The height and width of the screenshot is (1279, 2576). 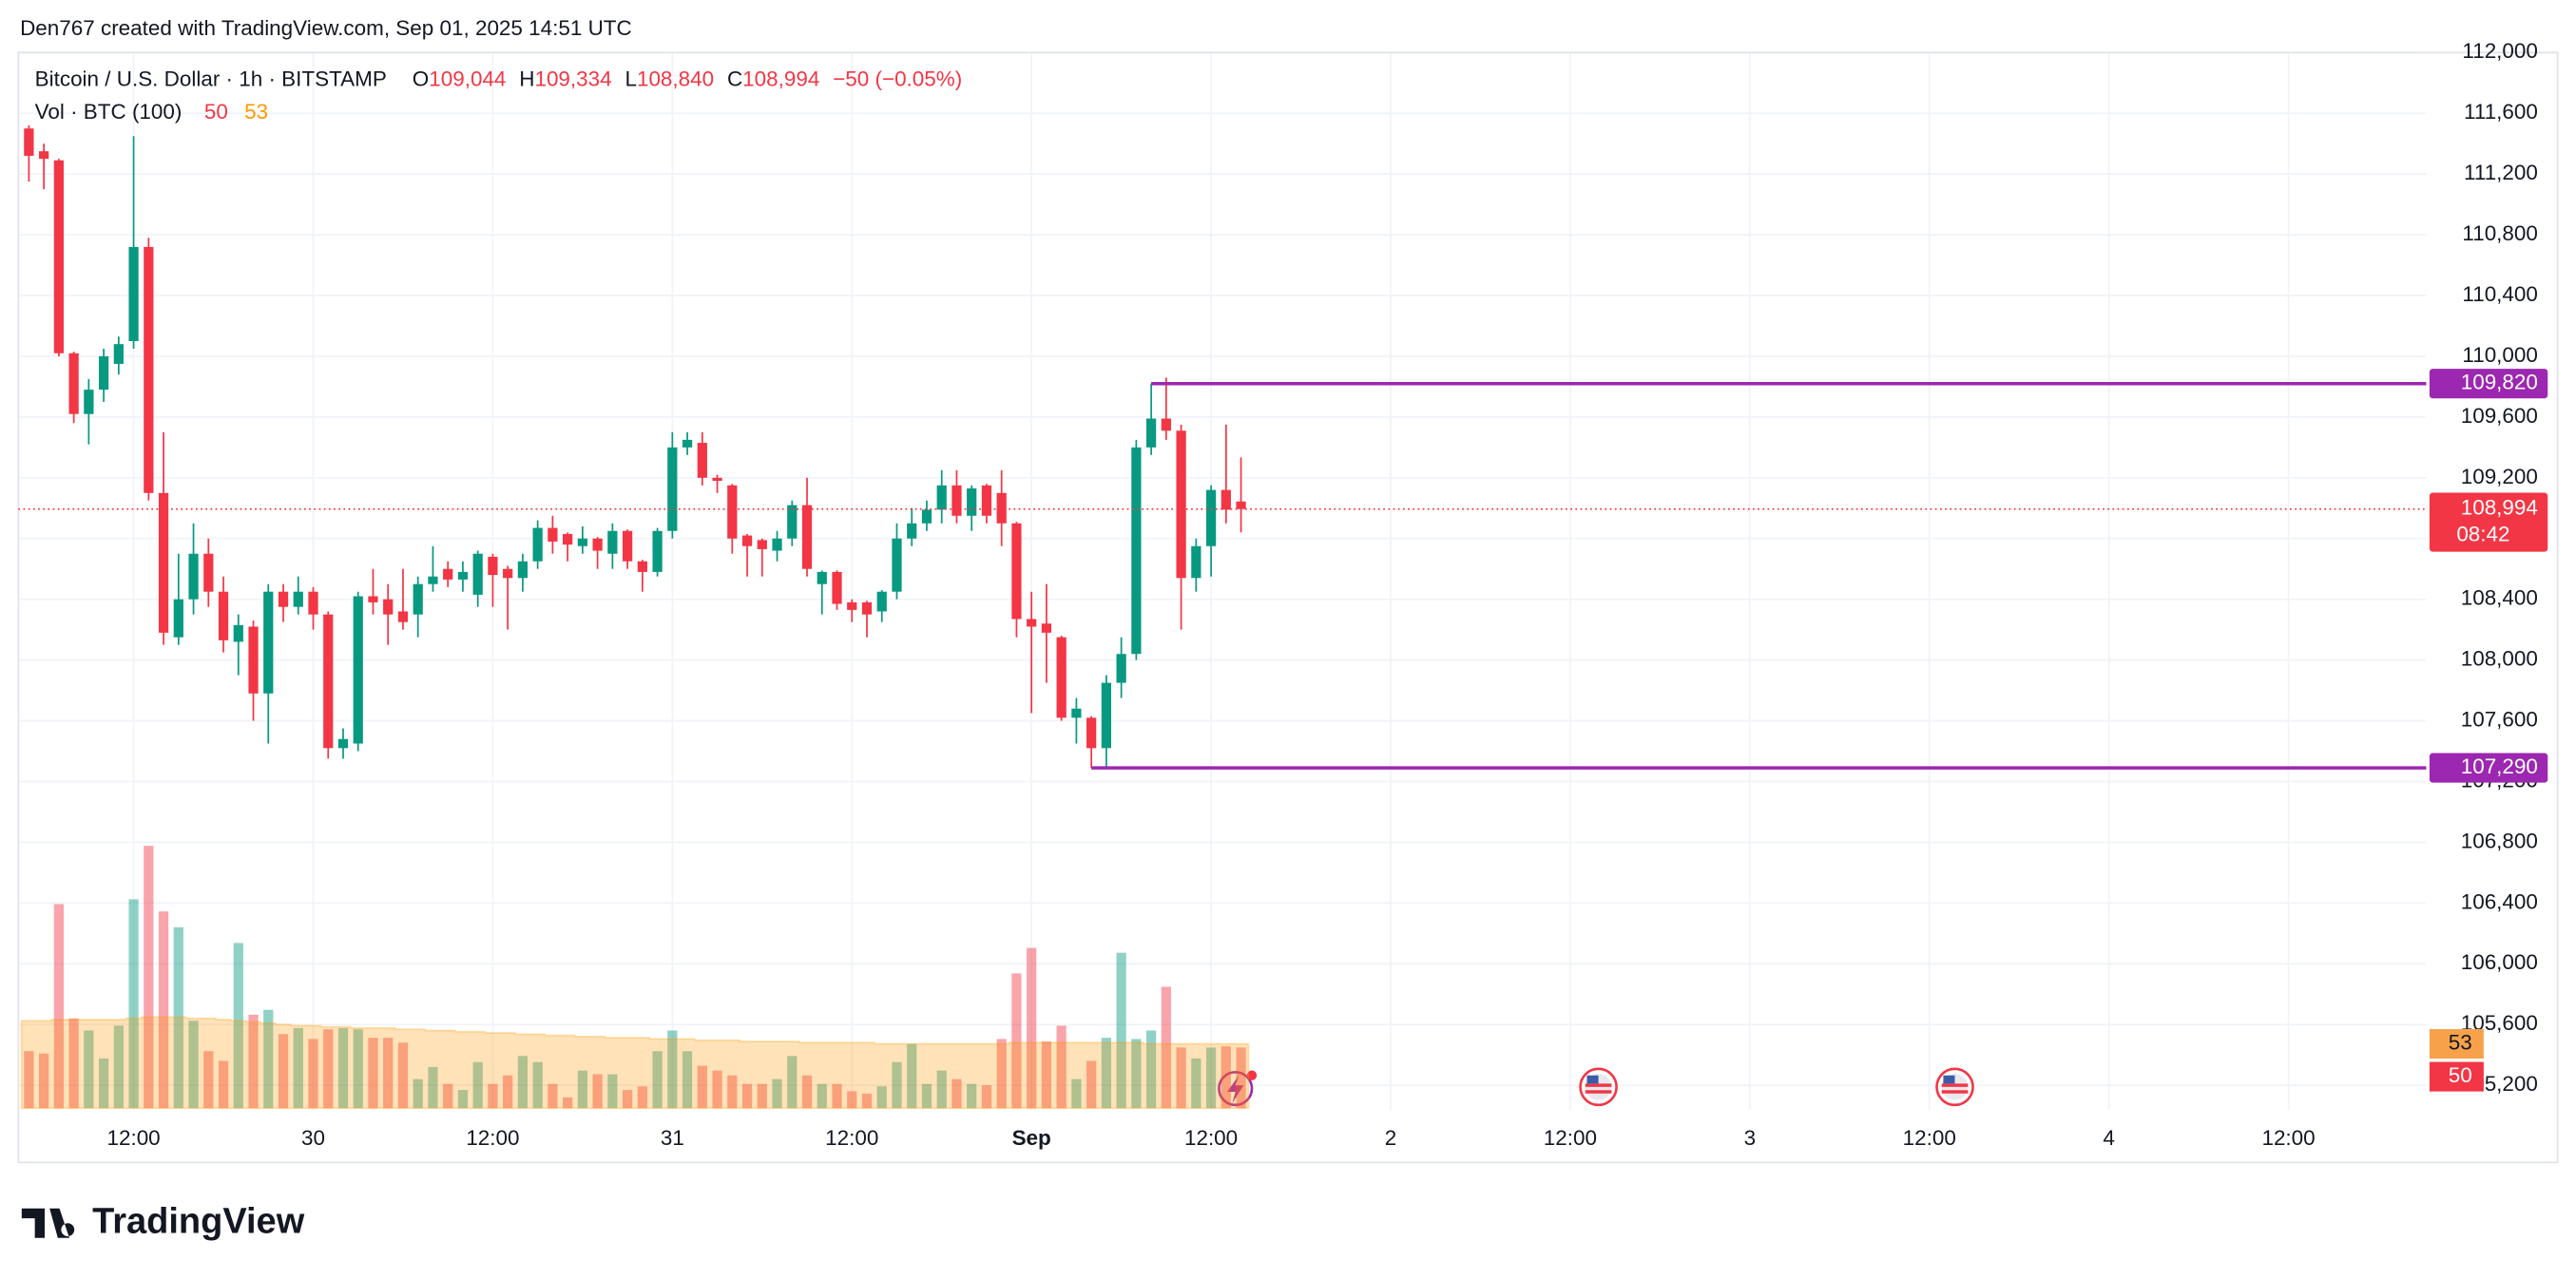 What do you see at coordinates (2482, 533) in the screenshot?
I see `countdown-label: 08:42` at bounding box center [2482, 533].